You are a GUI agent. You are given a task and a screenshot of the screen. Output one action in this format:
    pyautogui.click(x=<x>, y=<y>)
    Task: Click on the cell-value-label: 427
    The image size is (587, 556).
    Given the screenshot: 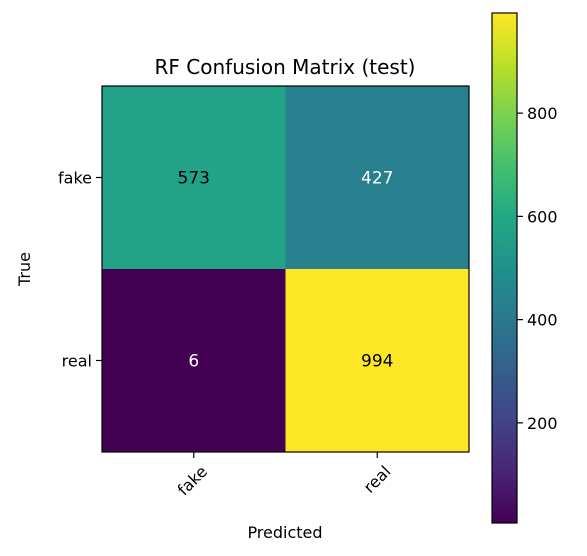 What is the action you would take?
    pyautogui.click(x=377, y=179)
    